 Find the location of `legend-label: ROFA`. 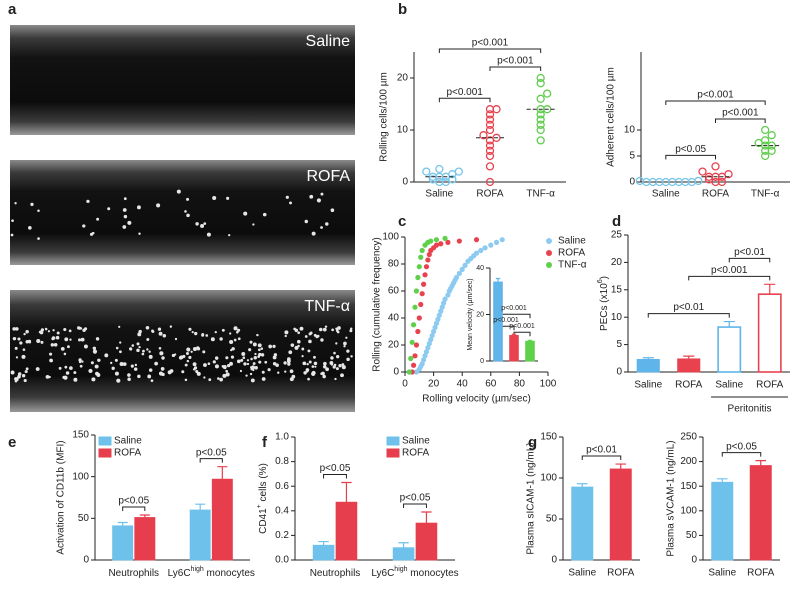

legend-label: ROFA is located at coordinates (416, 453).